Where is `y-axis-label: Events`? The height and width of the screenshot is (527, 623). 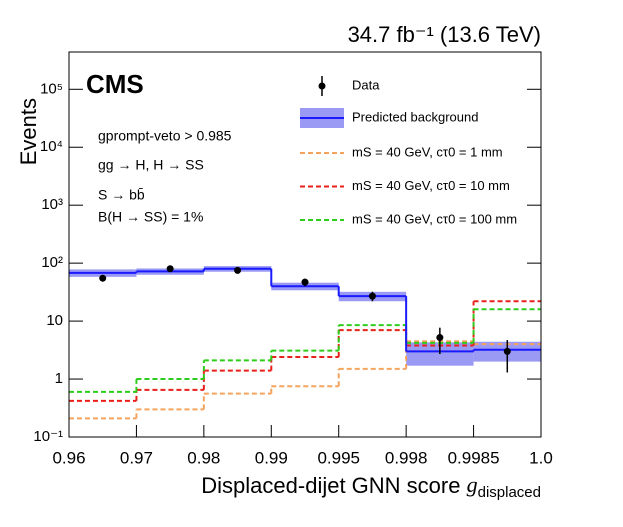 y-axis-label: Events is located at coordinates (28, 131).